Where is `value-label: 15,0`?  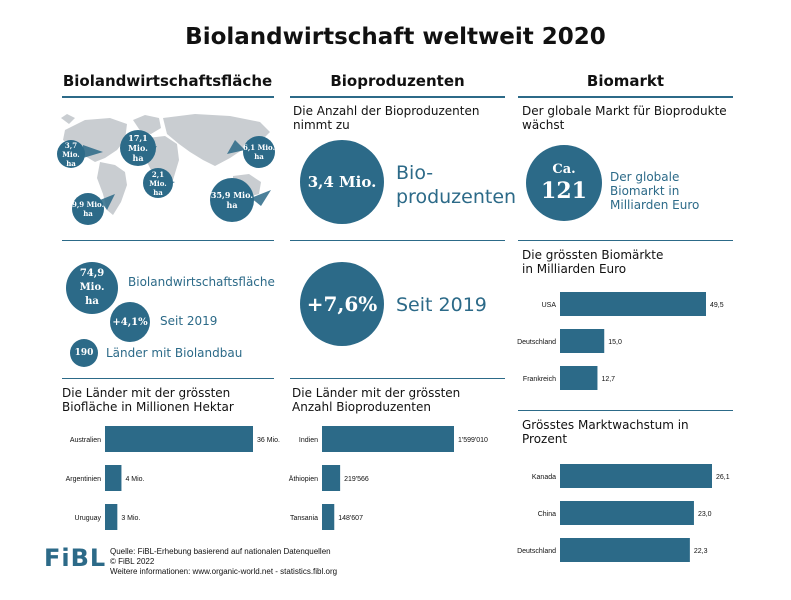
value-label: 15,0 is located at coordinates (615, 342).